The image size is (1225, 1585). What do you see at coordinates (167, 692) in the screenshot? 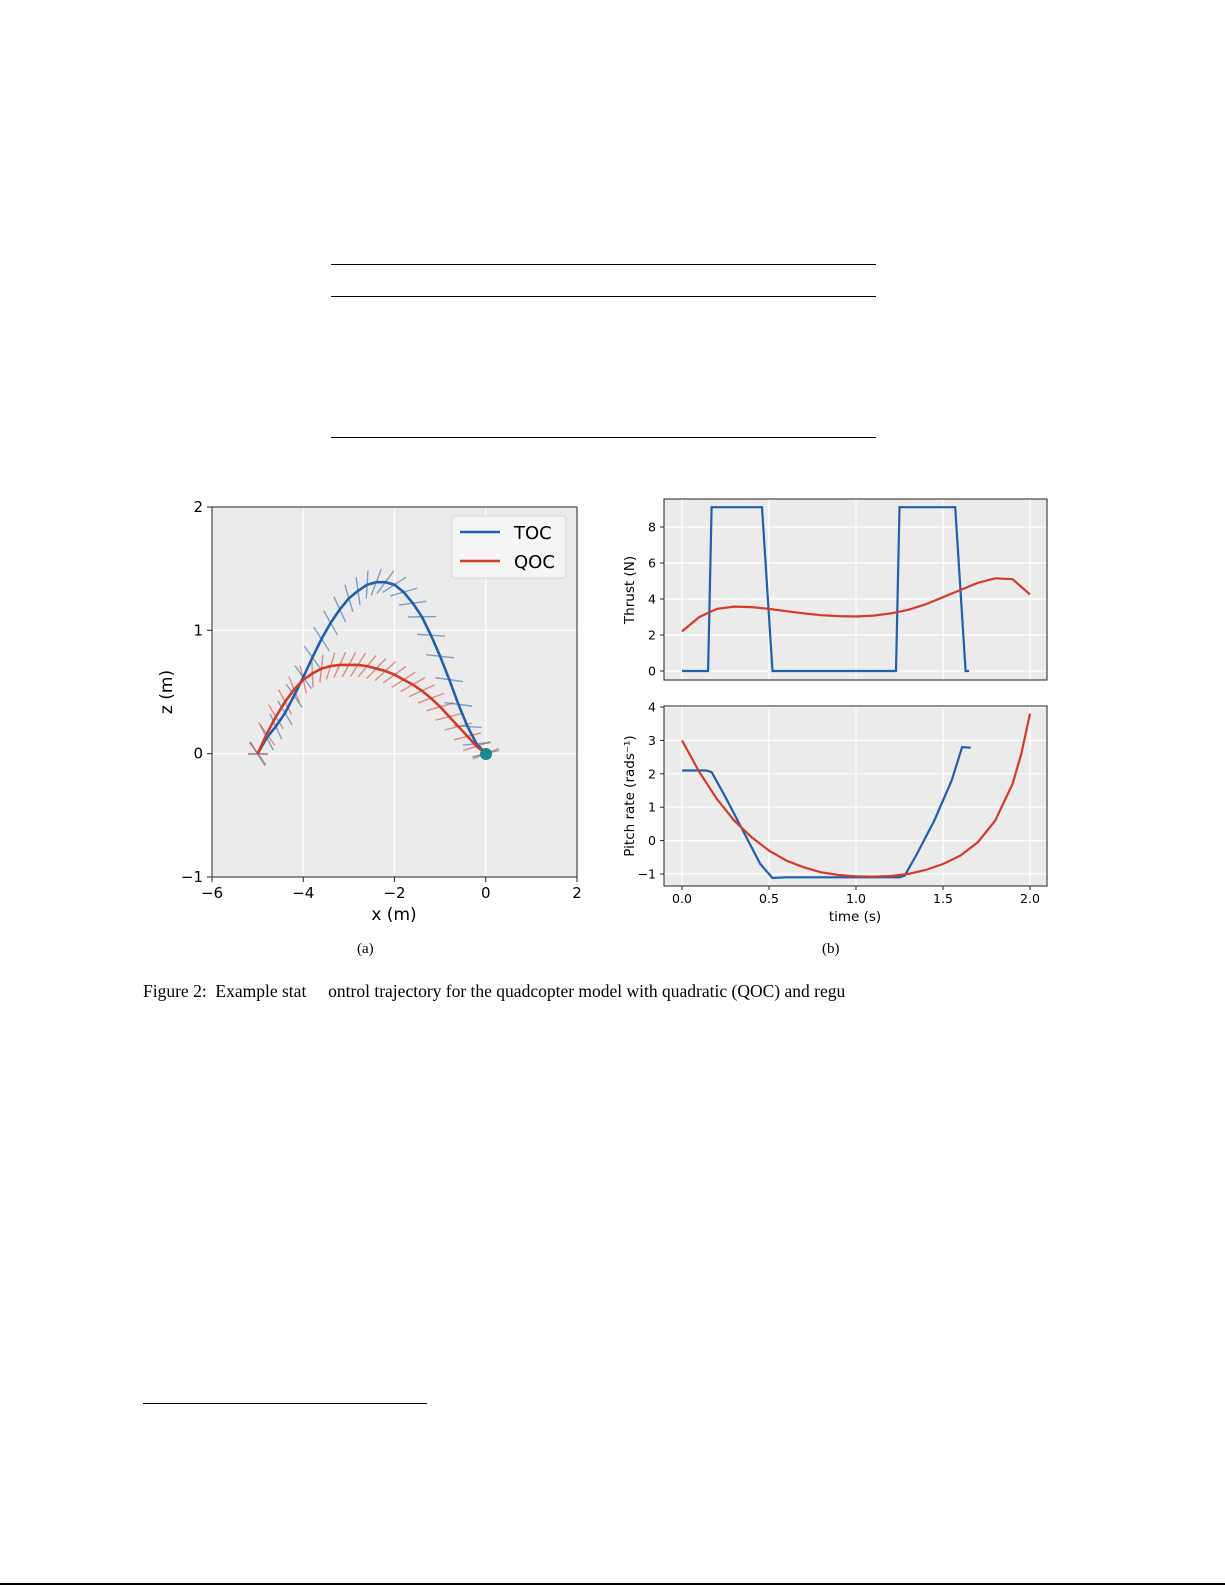
I see `y-axis-label-a: z (m)` at bounding box center [167, 692].